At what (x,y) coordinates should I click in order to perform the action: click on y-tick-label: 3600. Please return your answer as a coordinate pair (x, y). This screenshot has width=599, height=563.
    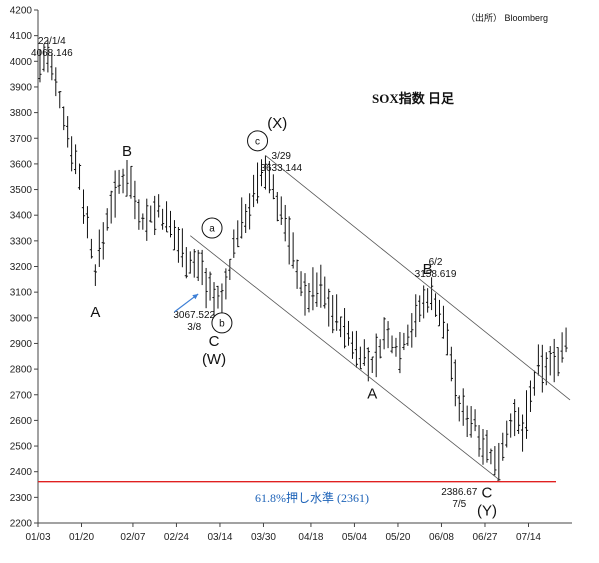
    Looking at the image, I should click on (21, 164).